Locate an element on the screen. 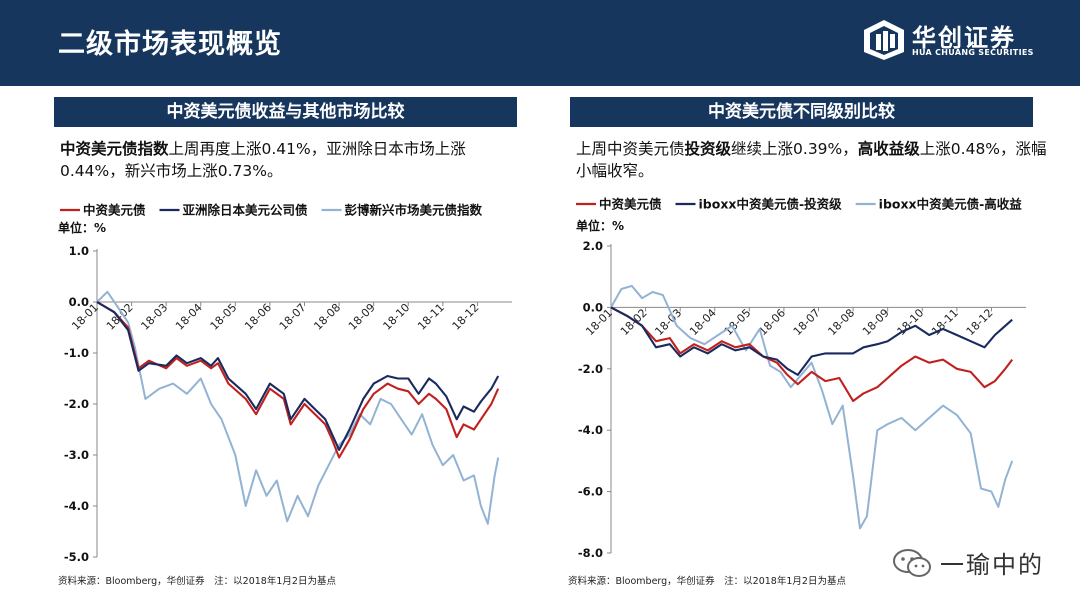 The image size is (1080, 608). y-tick-label-4: -6.0 is located at coordinates (590, 492).